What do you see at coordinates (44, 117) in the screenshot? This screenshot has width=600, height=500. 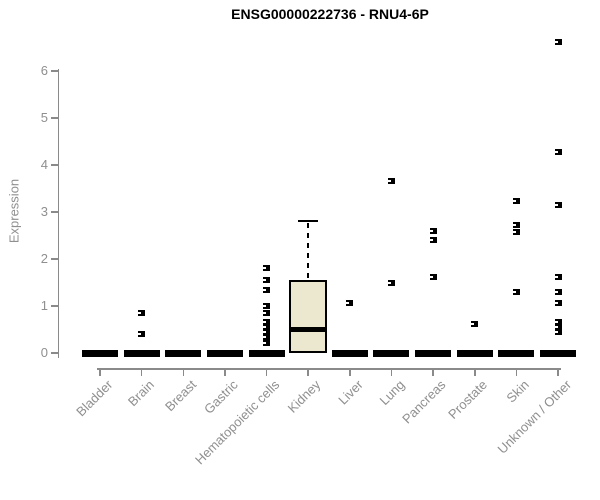 I see `y-tick-label: 5` at bounding box center [44, 117].